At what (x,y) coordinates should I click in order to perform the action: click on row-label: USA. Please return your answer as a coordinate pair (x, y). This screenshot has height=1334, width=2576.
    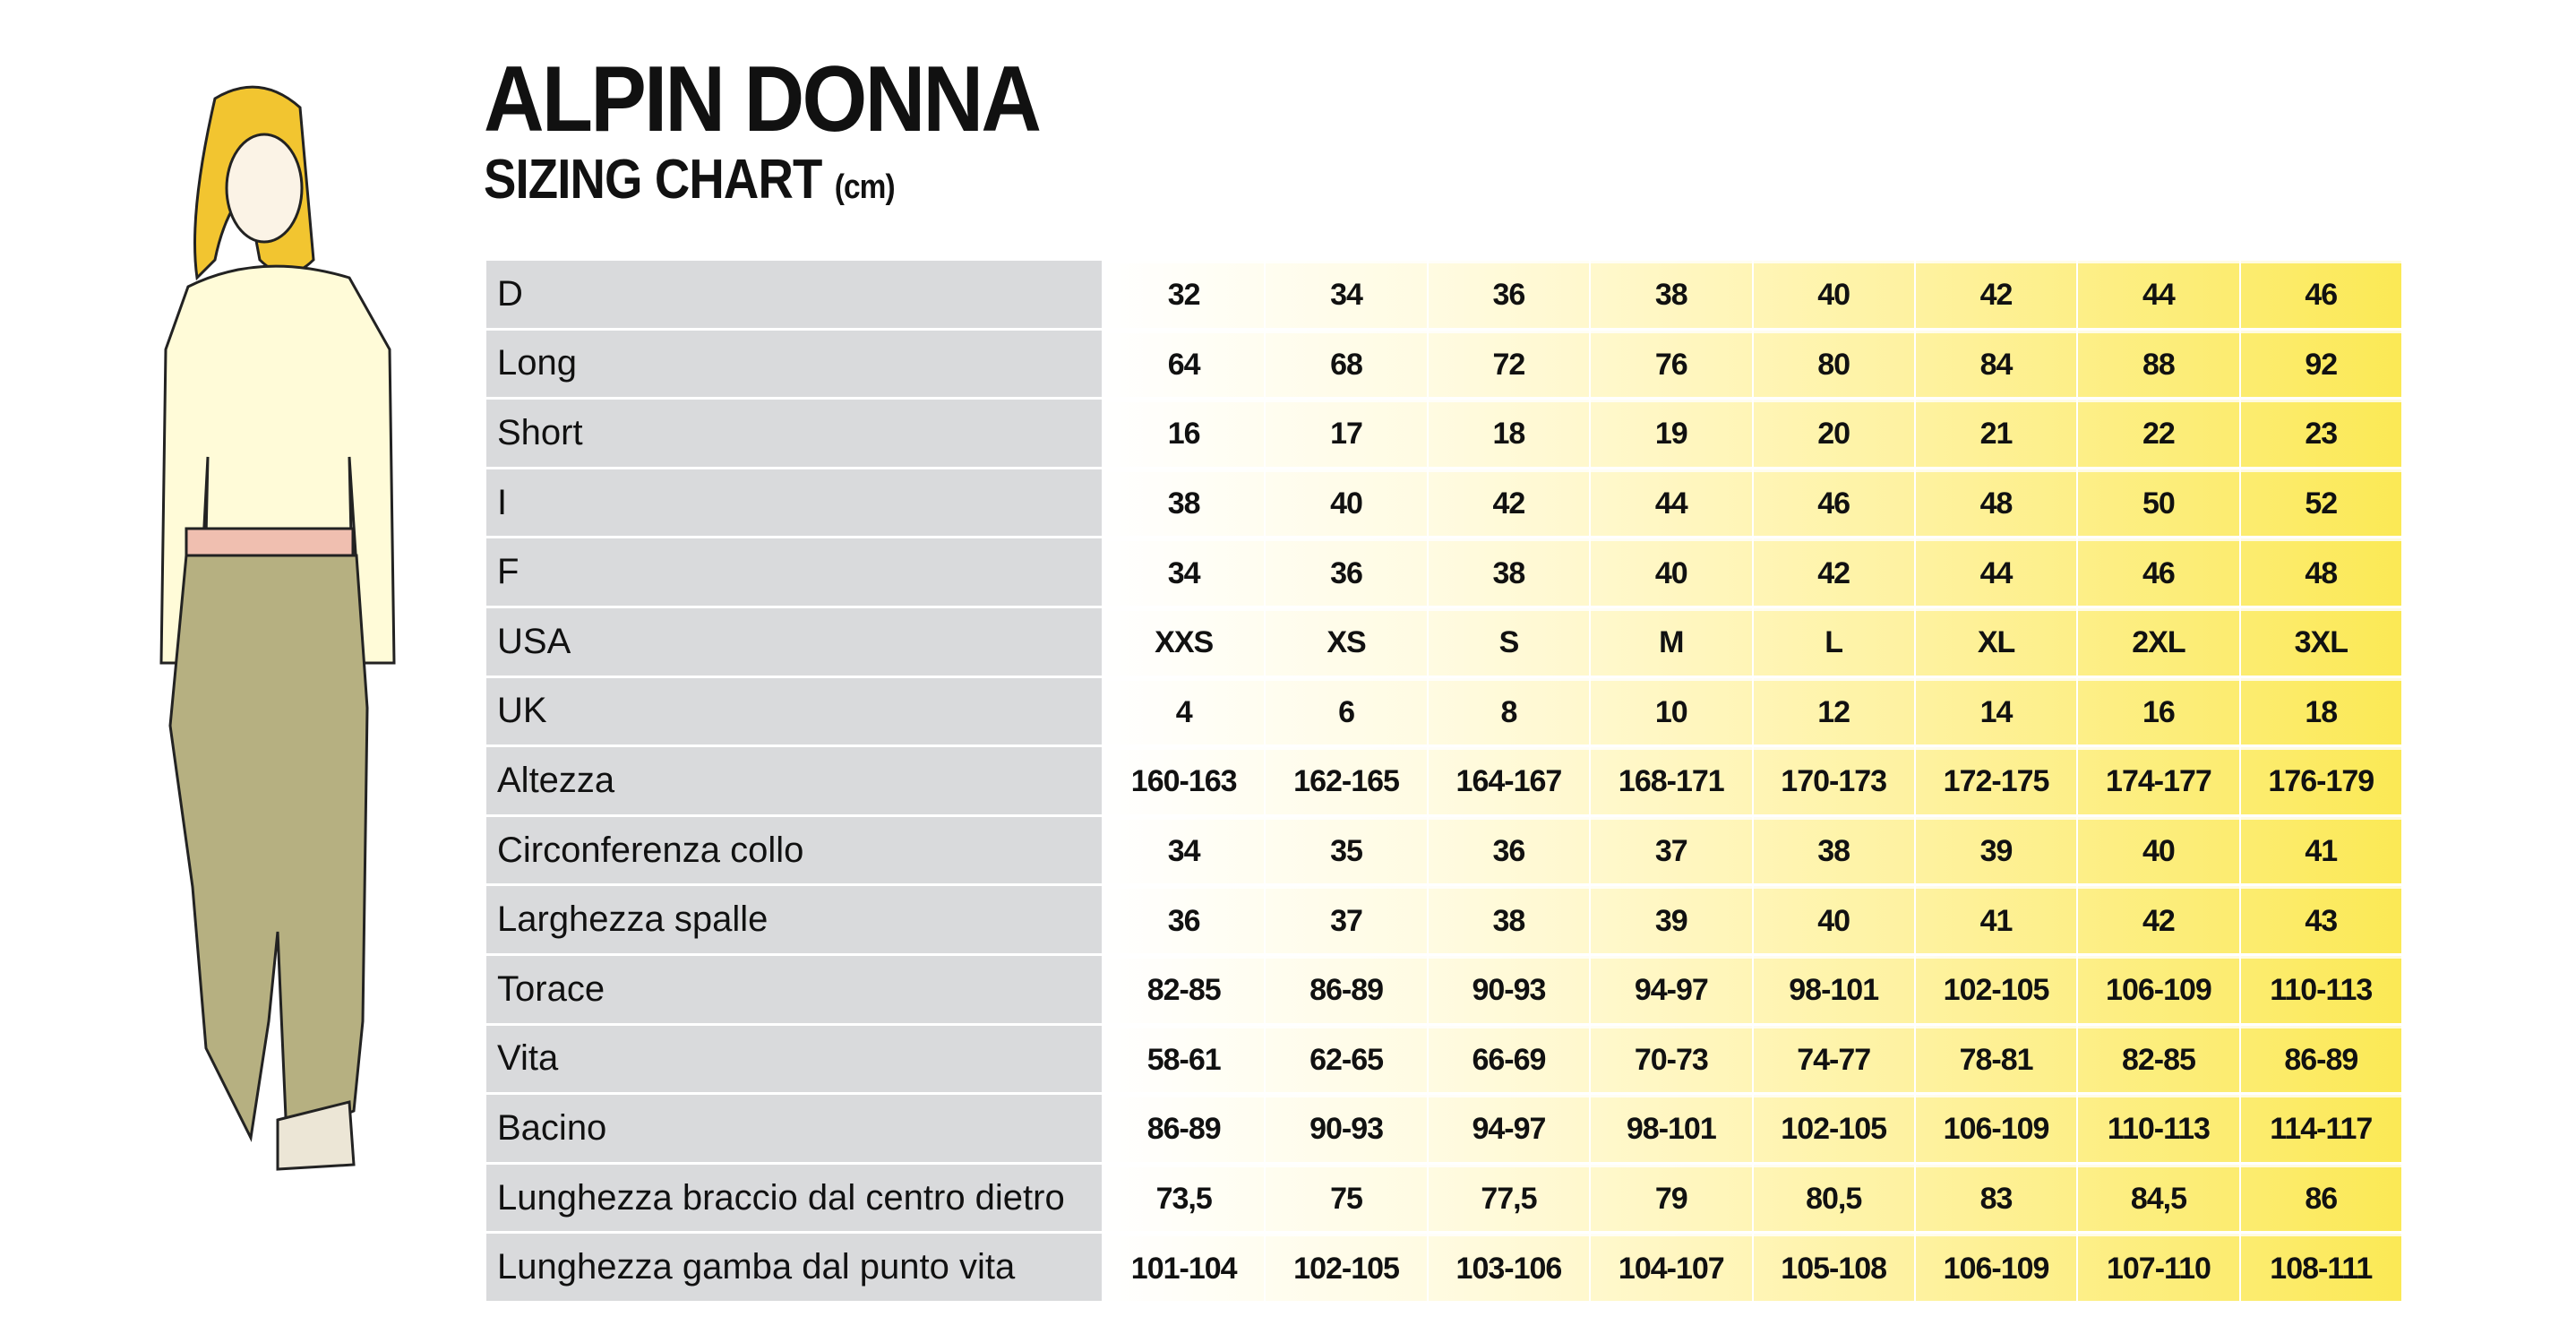
    Looking at the image, I should click on (794, 642).